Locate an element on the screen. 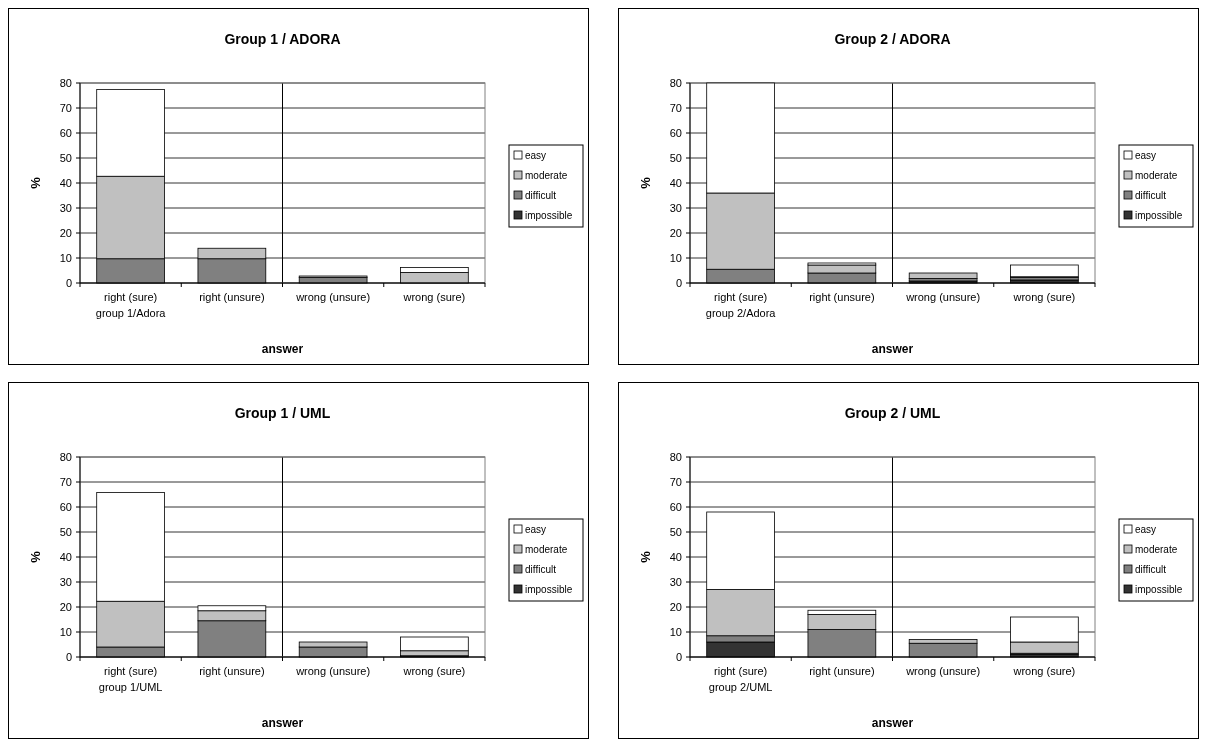 The height and width of the screenshot is (754, 1220). chart-title: Group 1 / UML is located at coordinates (282, 413).